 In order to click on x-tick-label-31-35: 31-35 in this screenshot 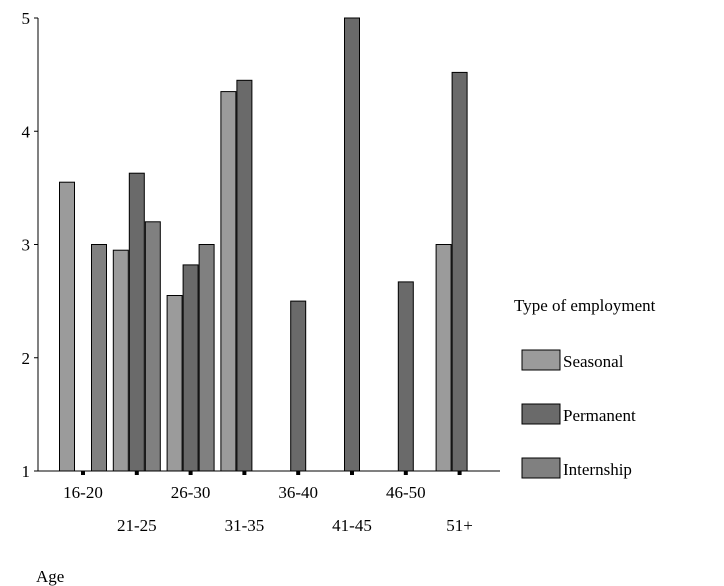, I will do `click(245, 525)`.